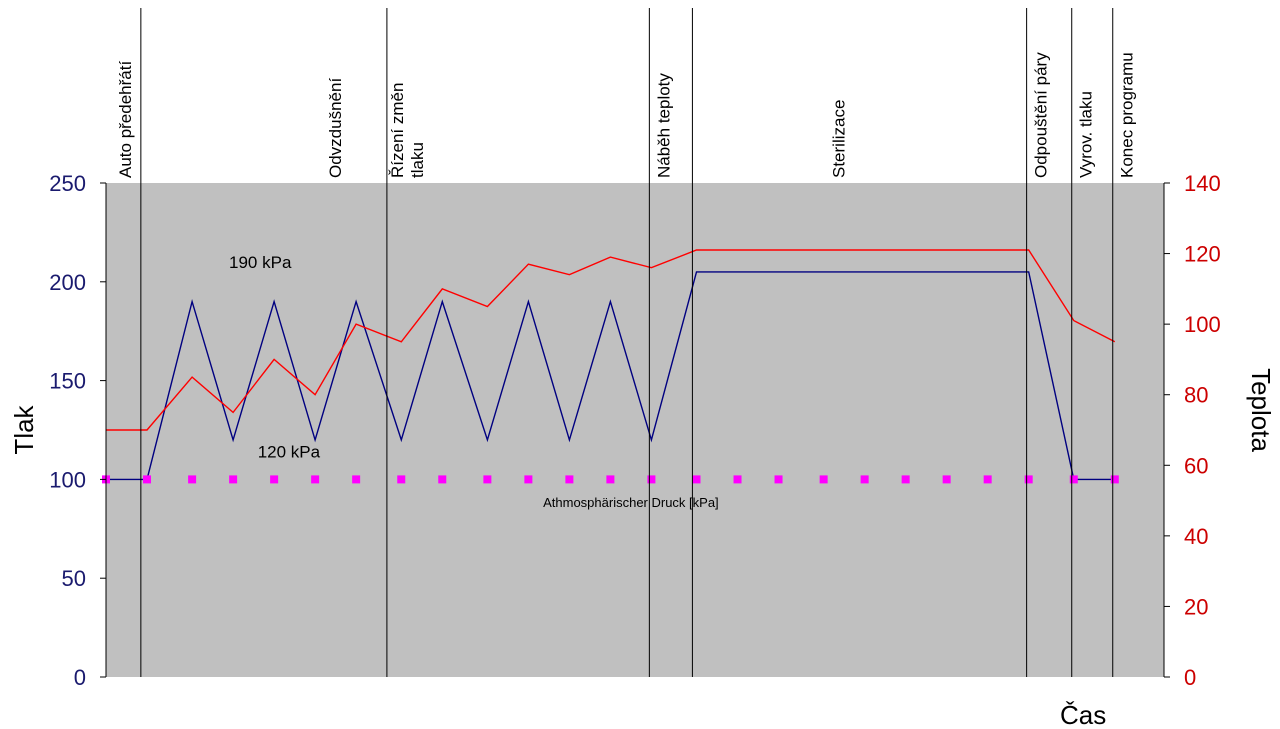 This screenshot has width=1280, height=729. What do you see at coordinates (1202, 324) in the screenshot?
I see `y-tick-label-right: 100` at bounding box center [1202, 324].